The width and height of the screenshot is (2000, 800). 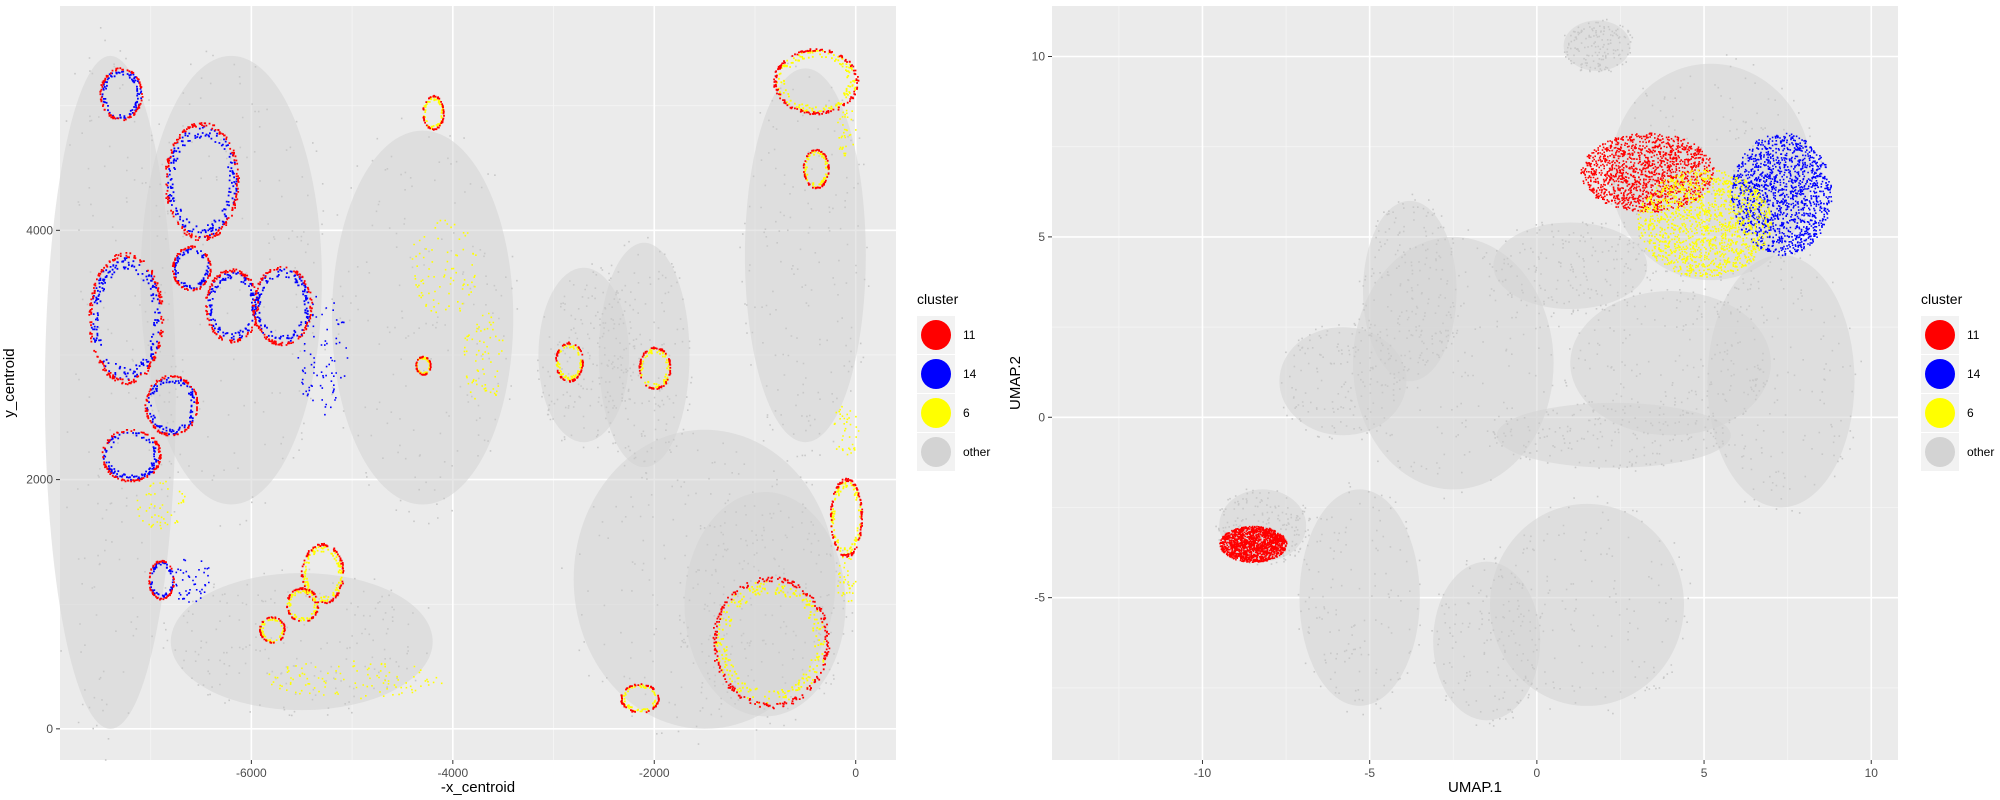 I want to click on x-tick-label: -5, so click(x=1369, y=773).